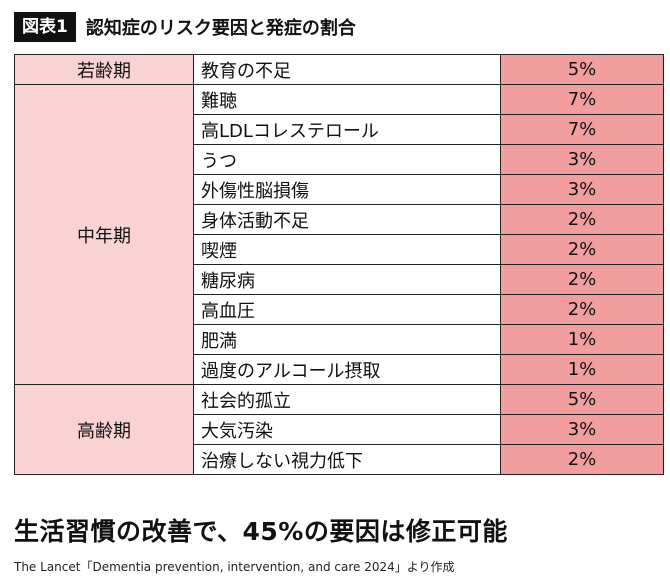 The width and height of the screenshot is (670, 580). I want to click on risk-factor-cell: 難聴, so click(347, 99).